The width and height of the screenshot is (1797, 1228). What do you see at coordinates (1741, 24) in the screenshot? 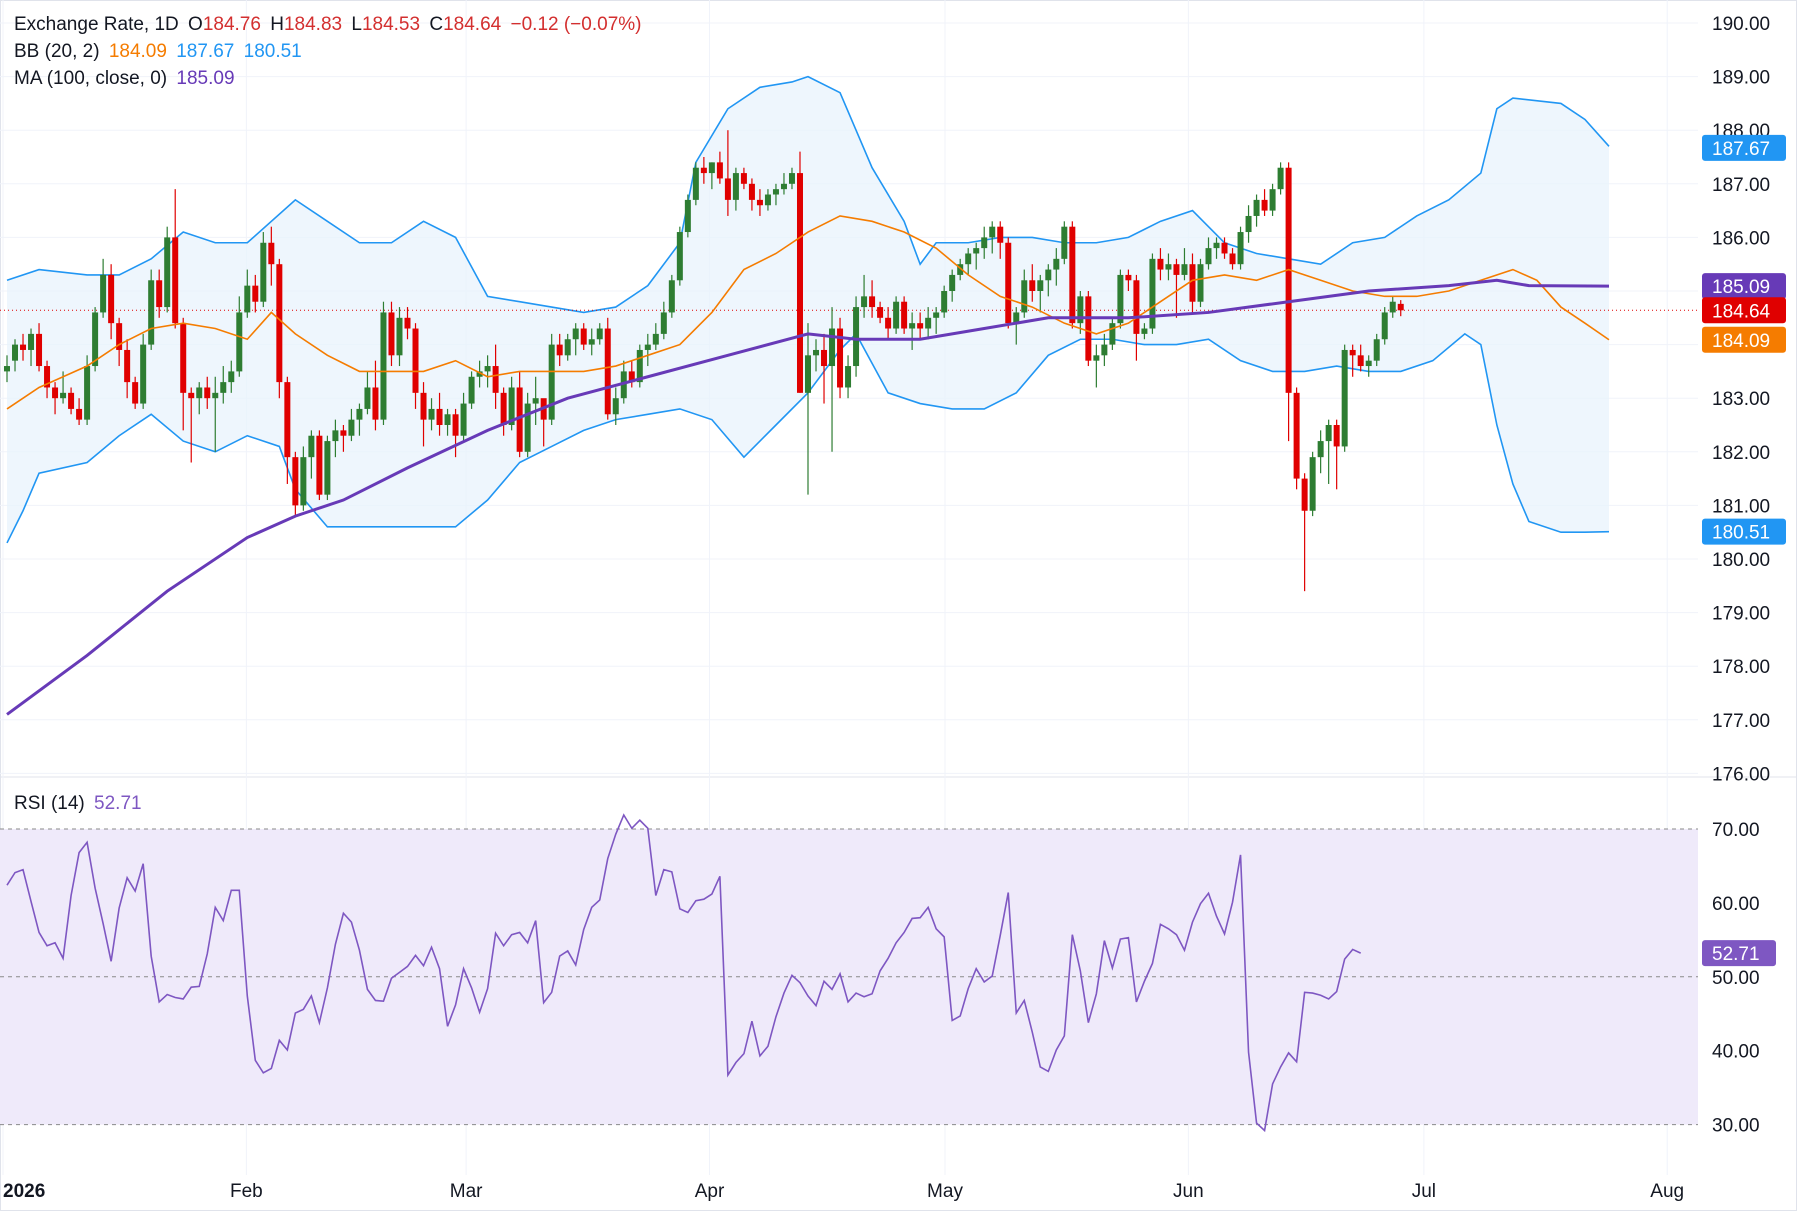
I see `price-tick-label: 190.00` at bounding box center [1741, 24].